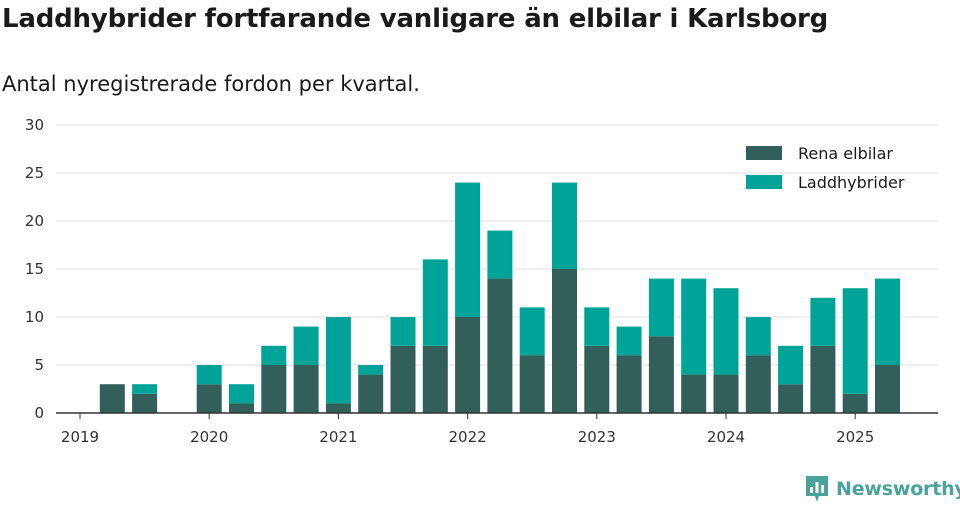 The image size is (960, 505). I want to click on x-axis: 2019 2020 2021 2022 2023 2024 2025, so click(497, 429).